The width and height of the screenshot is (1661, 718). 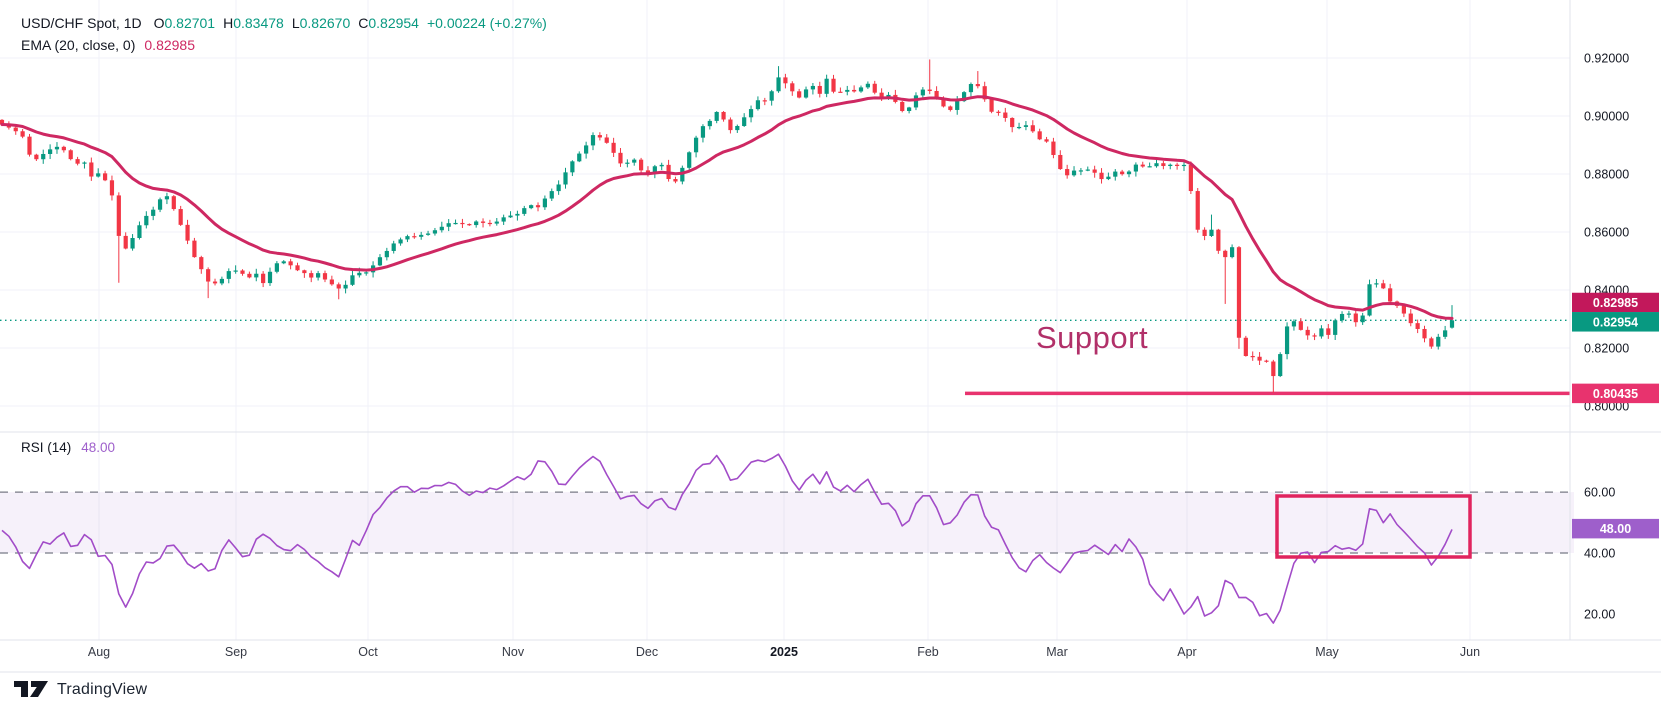 What do you see at coordinates (81, 23) in the screenshot?
I see `symbol-title: USD/CHF Spot, 1D` at bounding box center [81, 23].